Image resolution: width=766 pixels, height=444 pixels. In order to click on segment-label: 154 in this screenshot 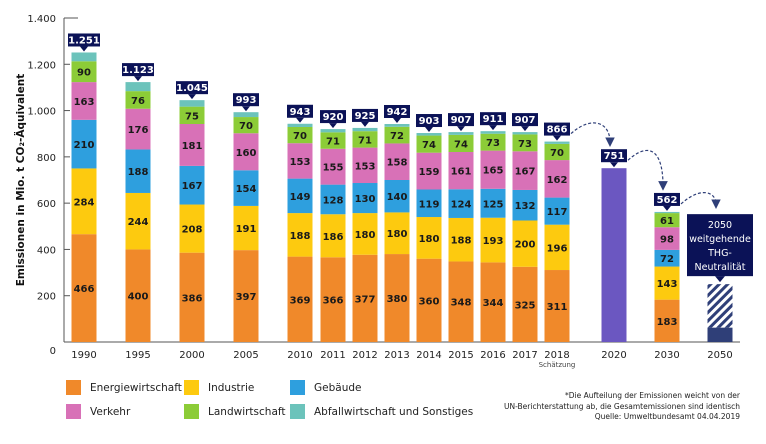, I will do `click(246, 189)`.